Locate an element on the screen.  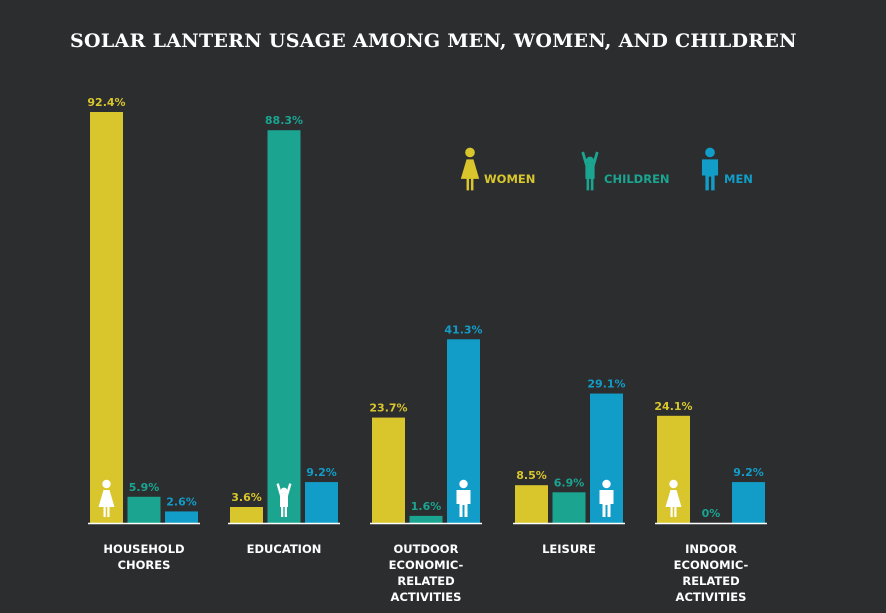
value-label-2-0: 23.7% is located at coordinates (388, 408).